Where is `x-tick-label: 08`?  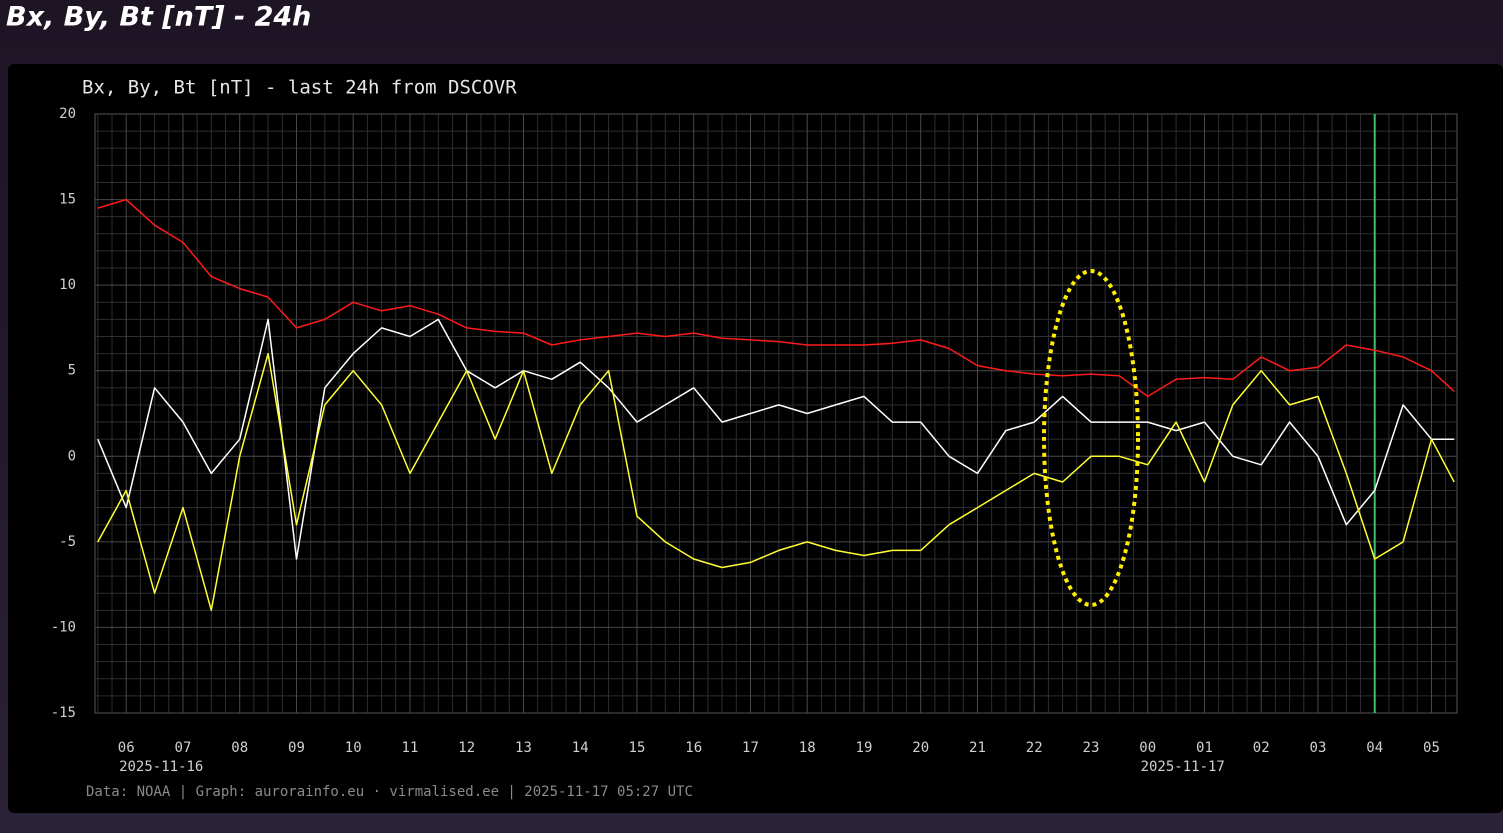
x-tick-label: 08 is located at coordinates (239, 748).